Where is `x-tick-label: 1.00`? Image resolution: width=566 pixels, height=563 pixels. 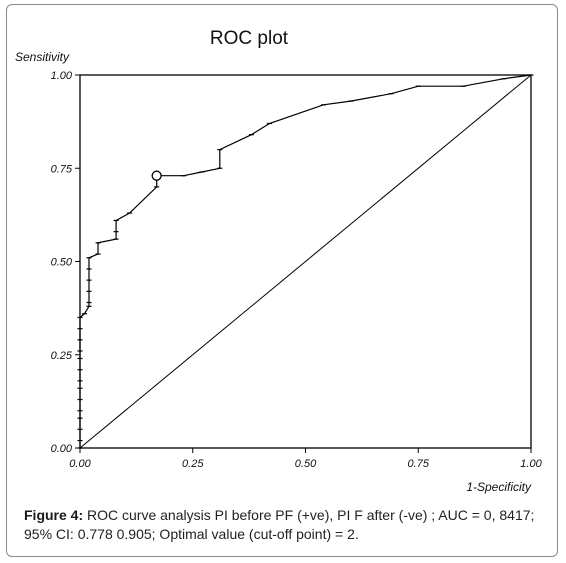
x-tick-label: 1.00 is located at coordinates (531, 464).